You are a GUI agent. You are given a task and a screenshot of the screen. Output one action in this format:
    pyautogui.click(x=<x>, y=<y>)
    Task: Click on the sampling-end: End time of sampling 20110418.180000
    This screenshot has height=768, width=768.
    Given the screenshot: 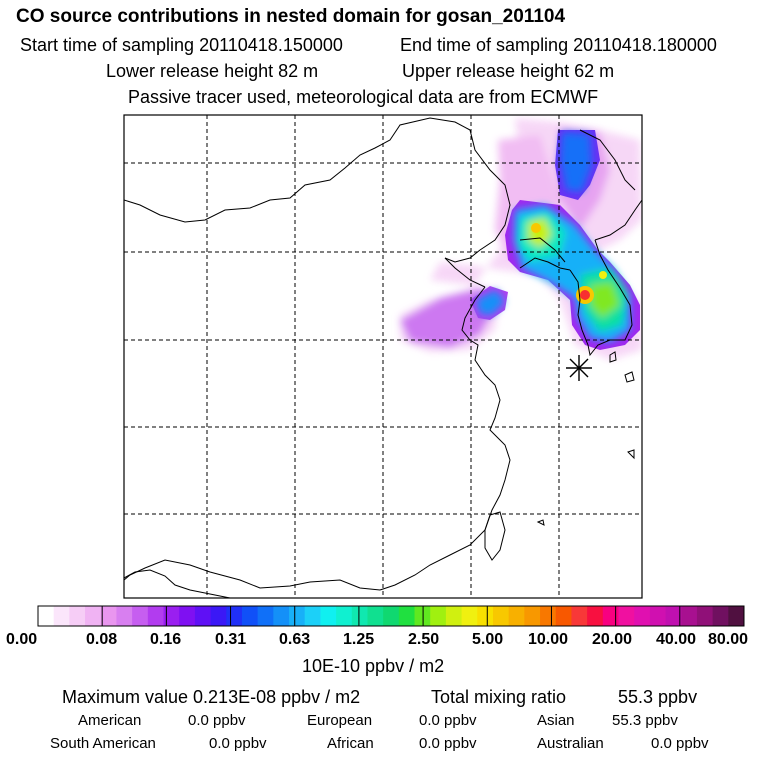 What is the action you would take?
    pyautogui.click(x=558, y=45)
    